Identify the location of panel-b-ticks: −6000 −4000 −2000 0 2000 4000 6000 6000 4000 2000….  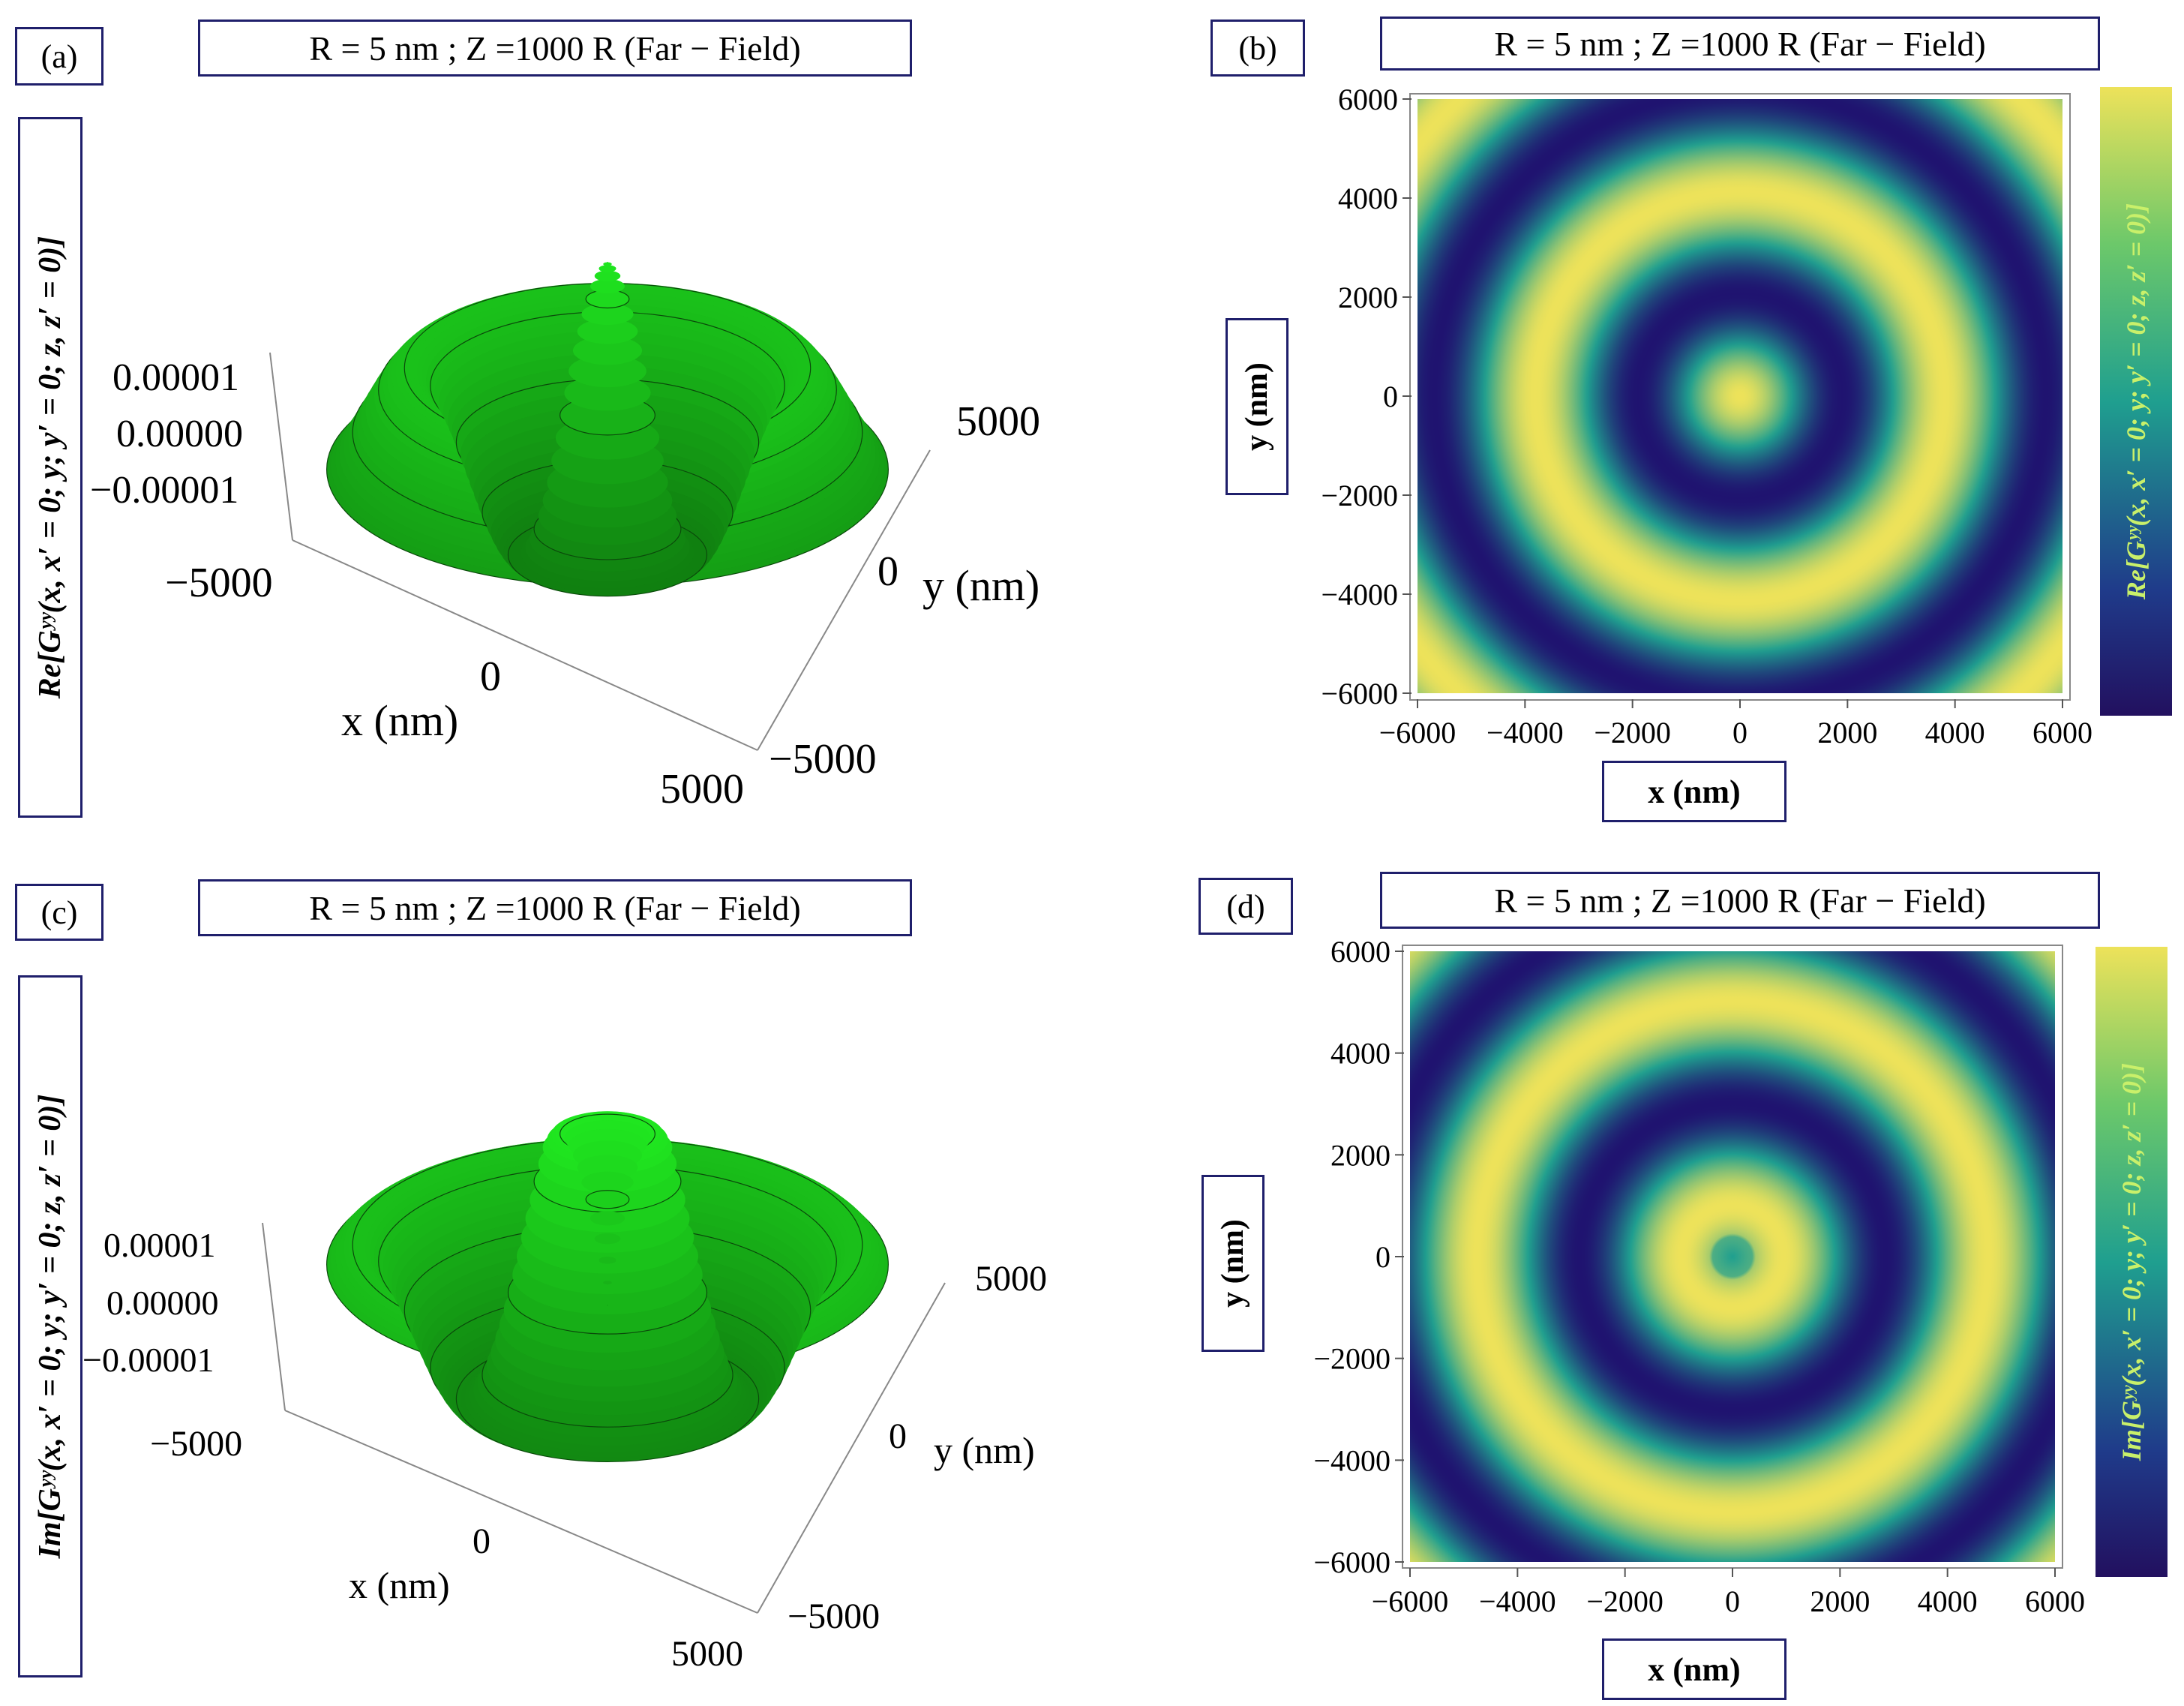
(1706, 416).